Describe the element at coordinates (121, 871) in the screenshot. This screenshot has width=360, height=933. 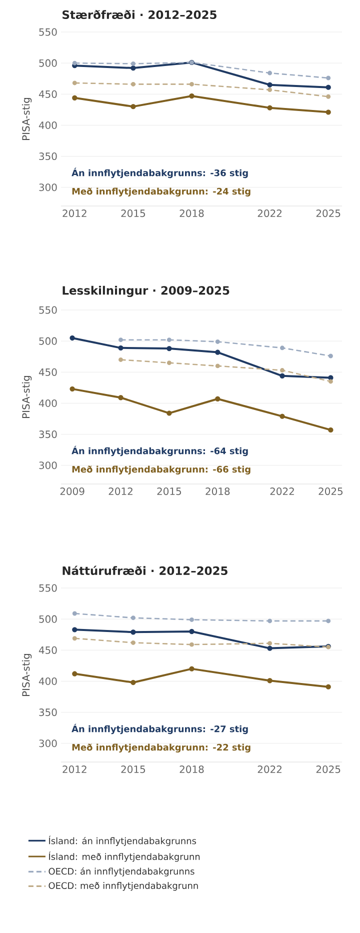
I see `legend-label: OECD: án innflytjendabakgrunns` at that location.